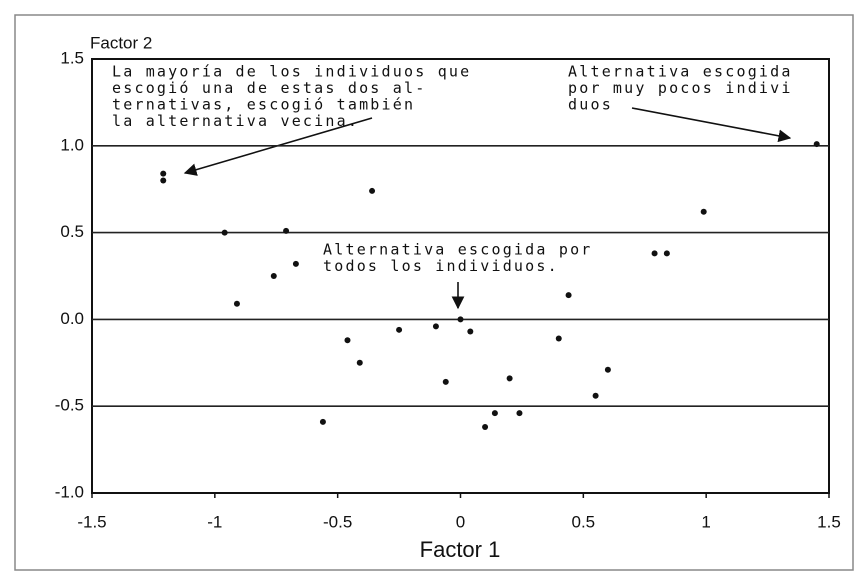 Image resolution: width=868 pixels, height=584 pixels. Describe the element at coordinates (590, 105) in the screenshot. I see `annotation: duos` at that location.